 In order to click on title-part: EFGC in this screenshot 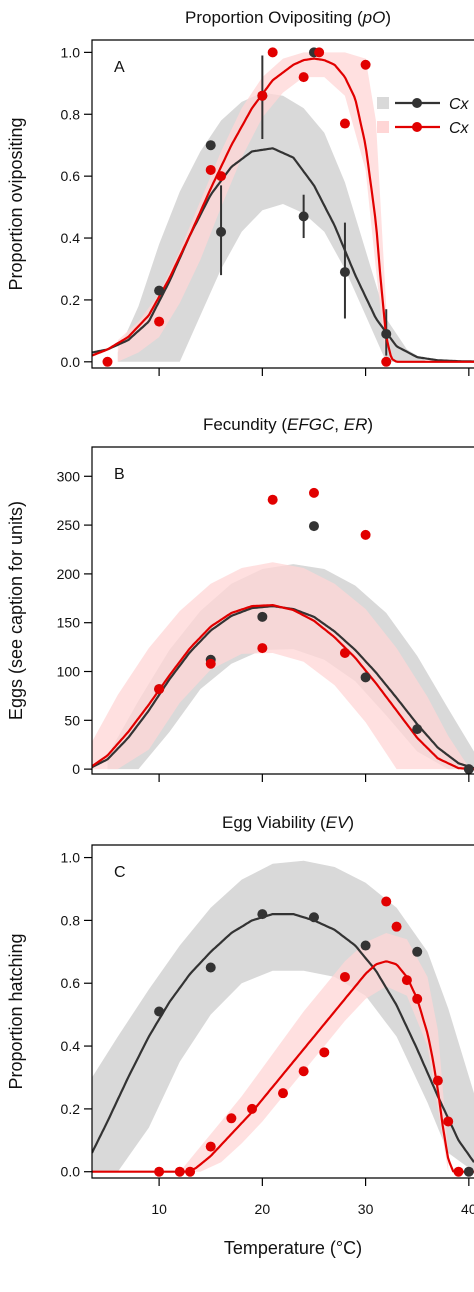, I will do `click(311, 424)`.